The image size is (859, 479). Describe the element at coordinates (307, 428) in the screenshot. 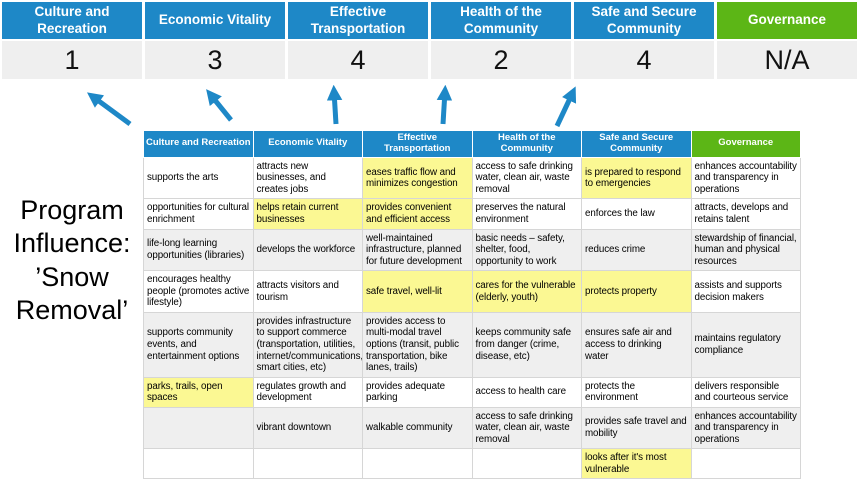

I see `matrix-cell: vibrant downtown` at that location.